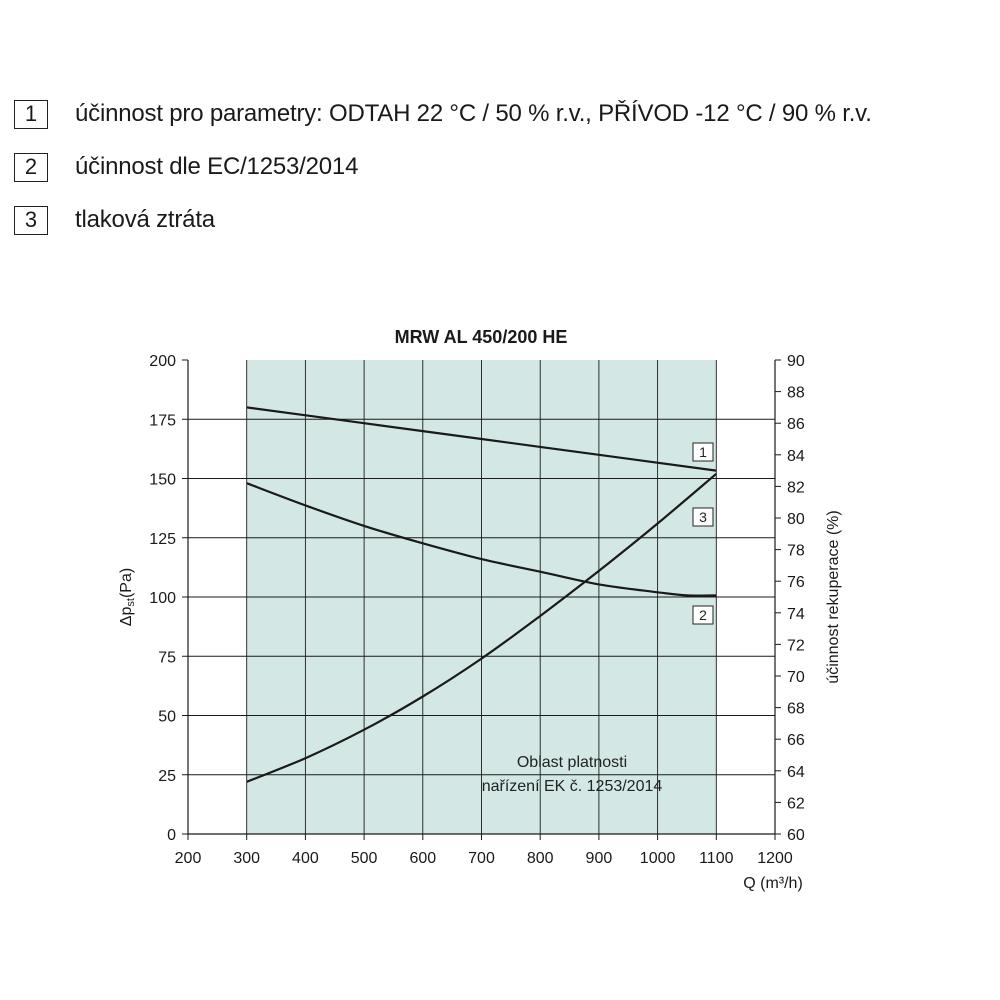  Describe the element at coordinates (796, 740) in the screenshot. I see `right-tick-label: 66` at that location.